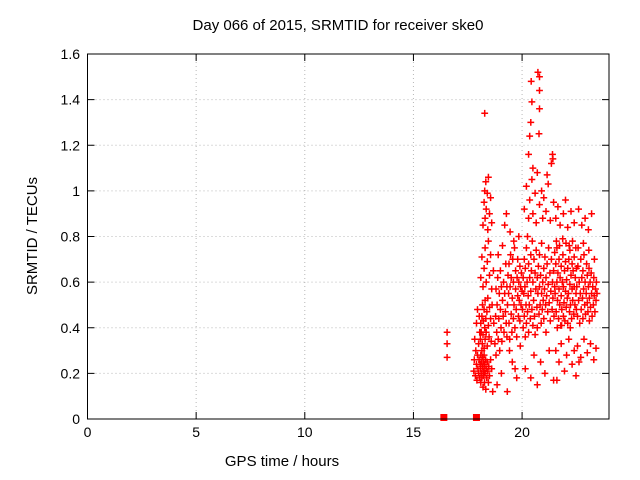 The image size is (640, 480). I want to click on y-axis-label: SRMTID / TECUs, so click(32, 236).